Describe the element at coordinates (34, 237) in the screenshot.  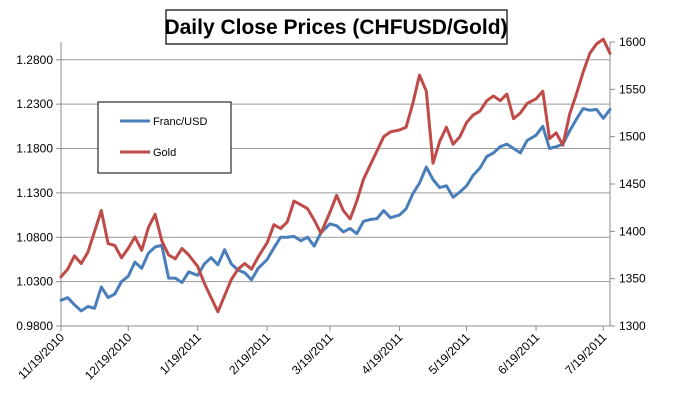
I see `y-left-tick-label: 1.0800` at that location.